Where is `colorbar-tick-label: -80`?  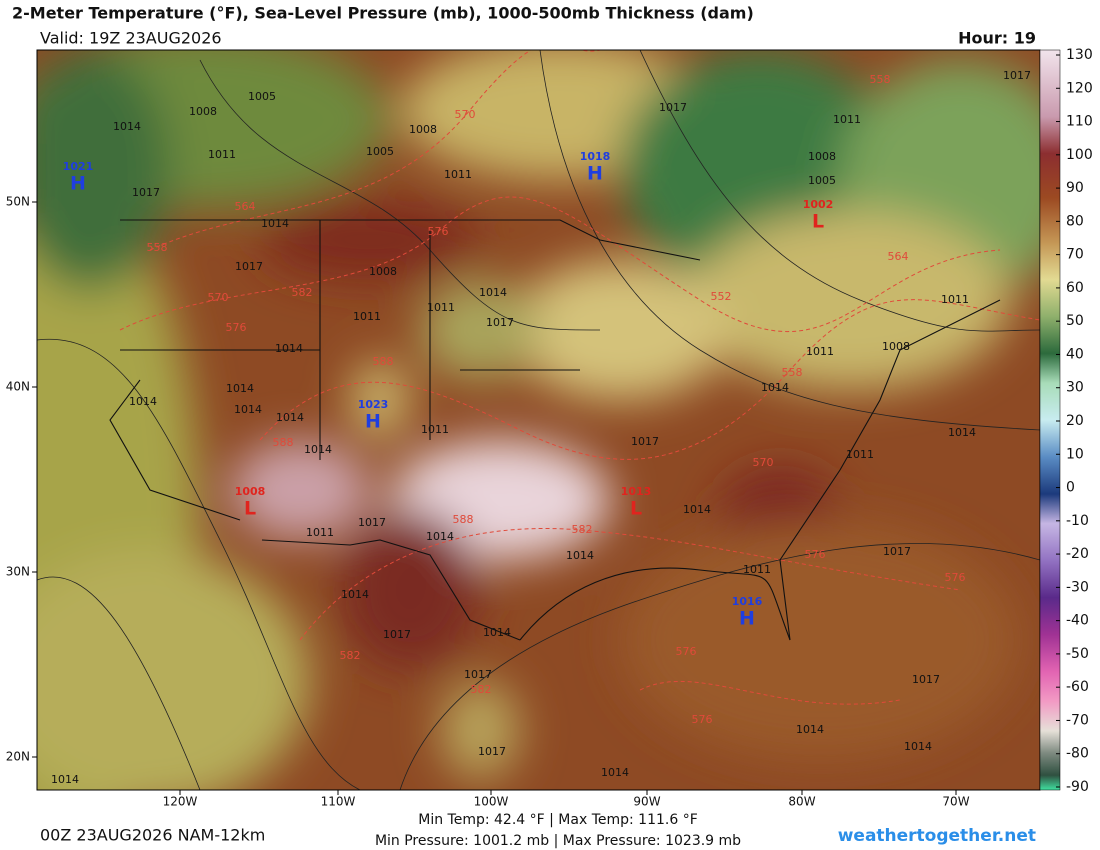 colorbar-tick-label: -80 is located at coordinates (1077, 754).